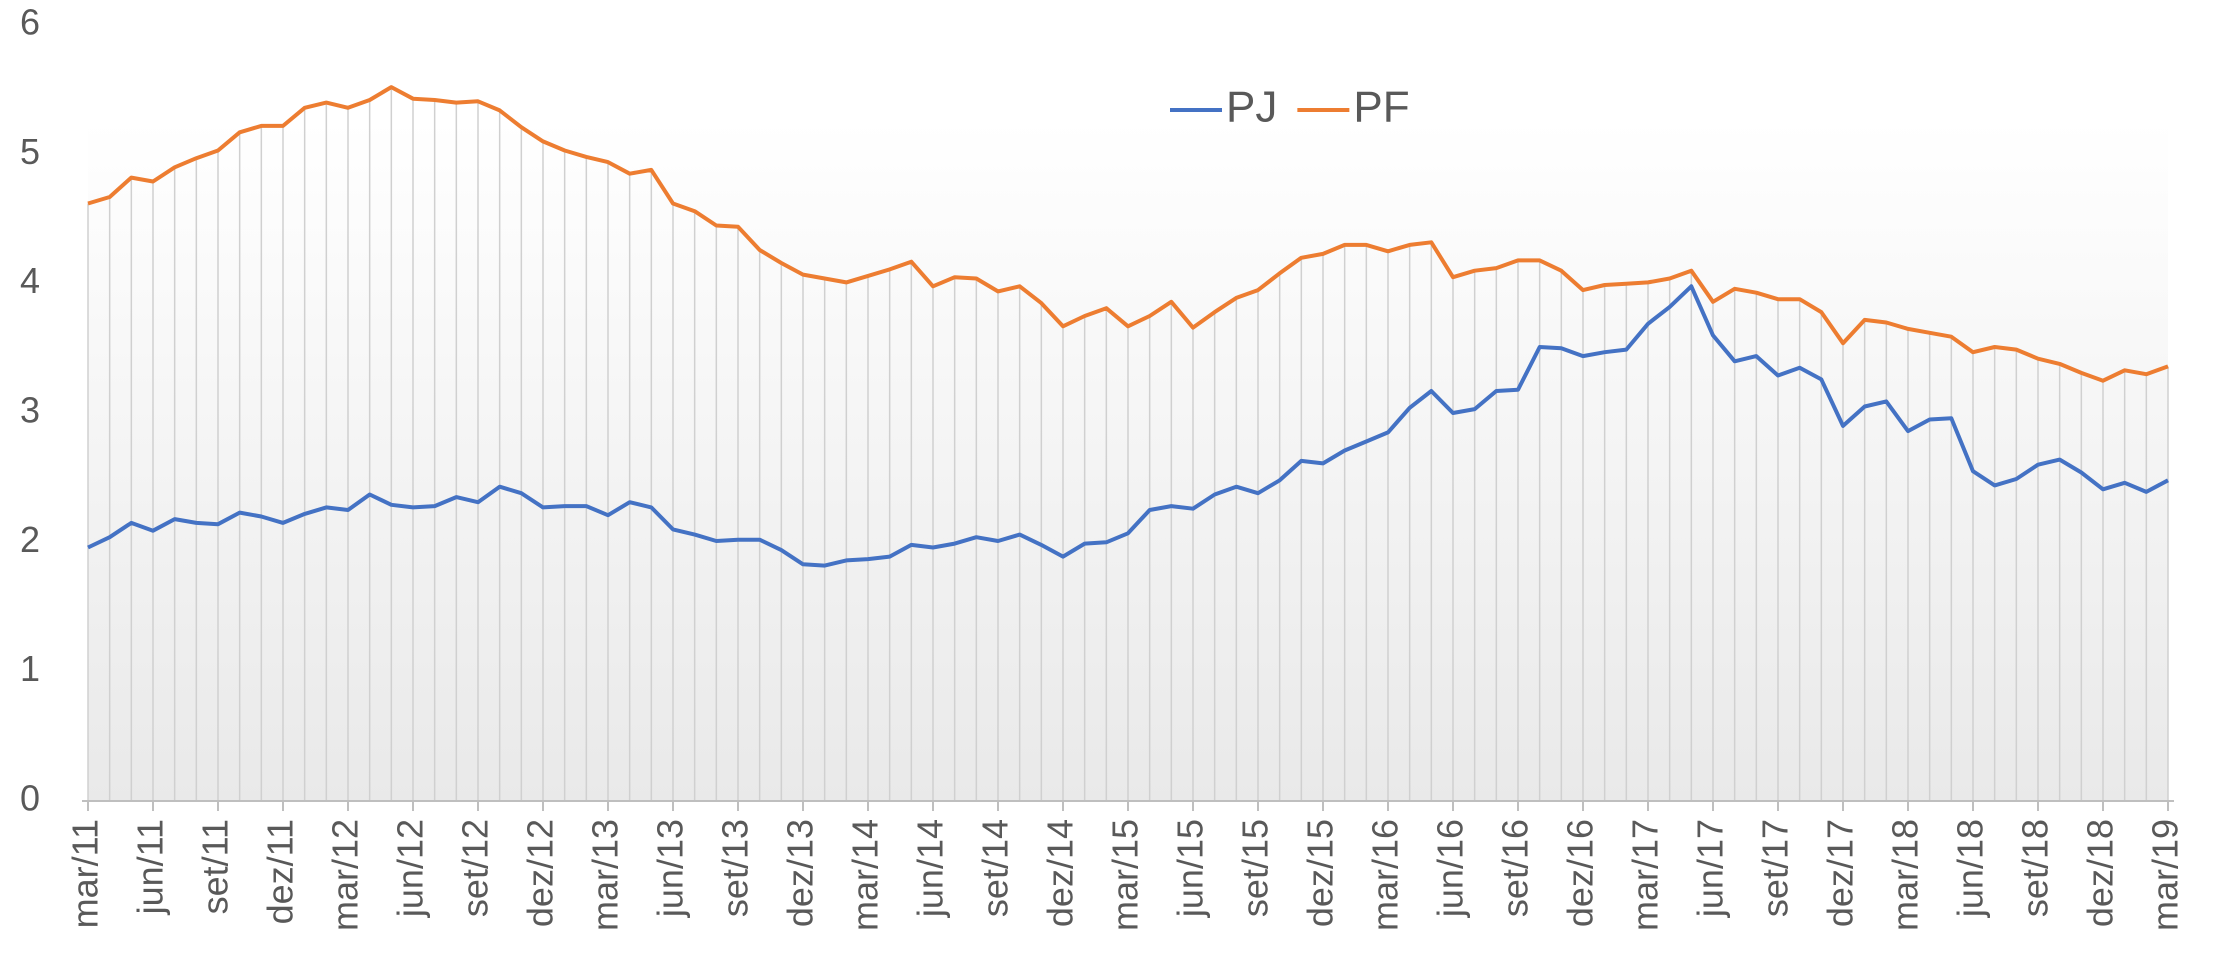  I want to click on x-tick-label: set/13, so click(735, 868).